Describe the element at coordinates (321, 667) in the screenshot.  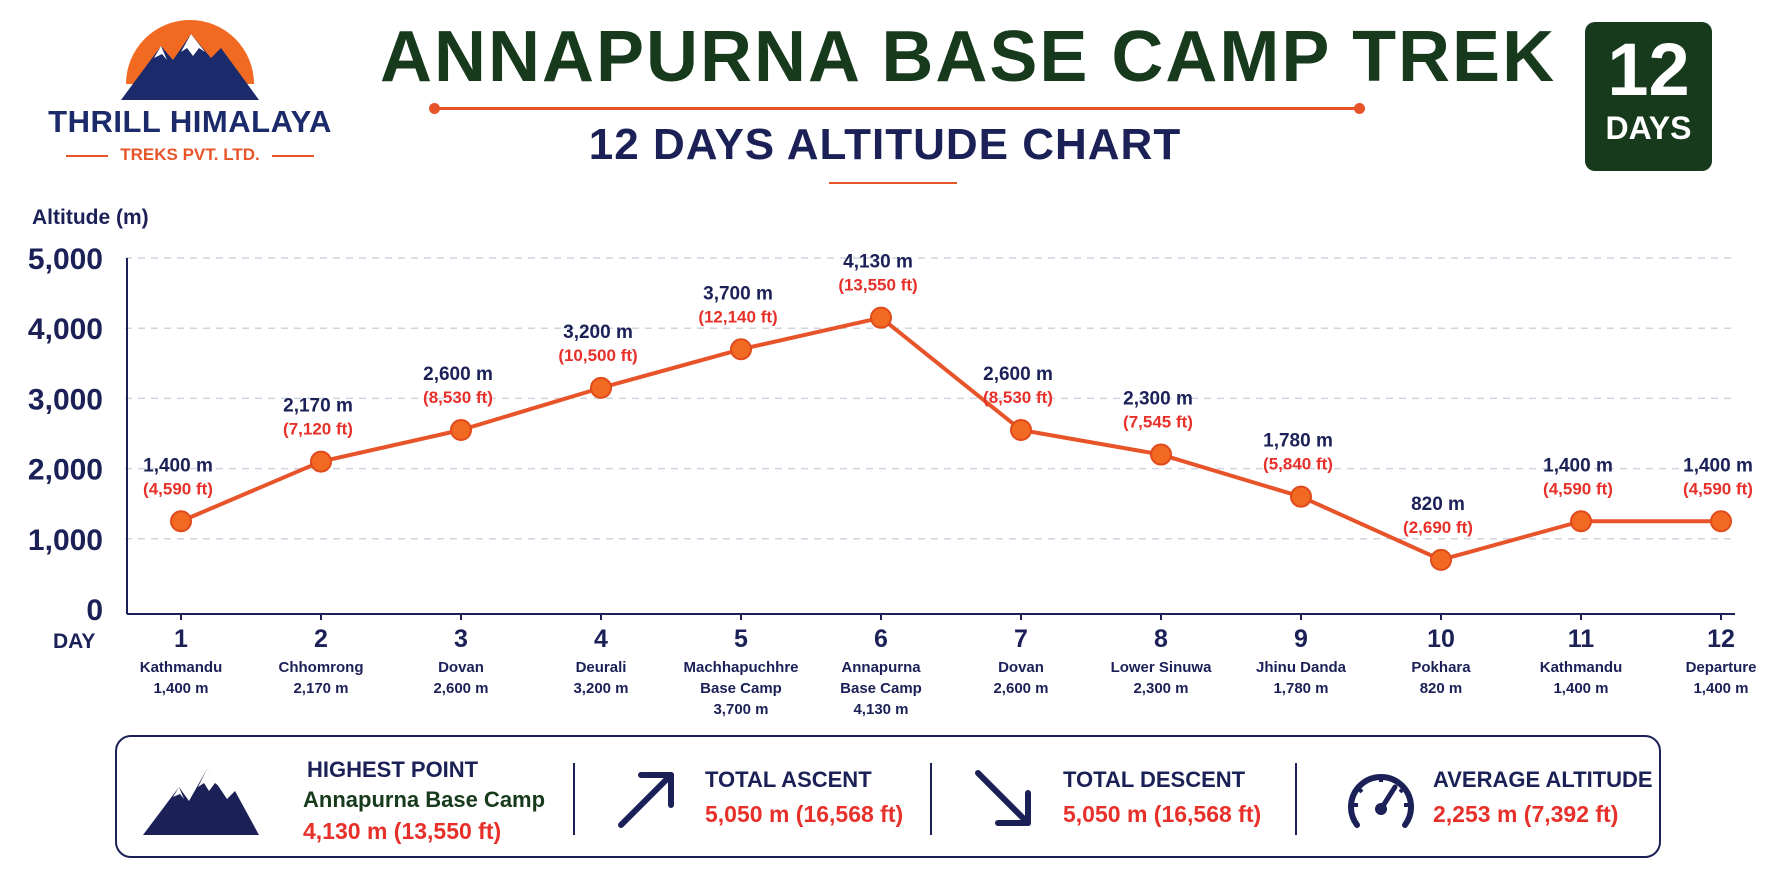
I see `location-label: Chhomrong` at that location.